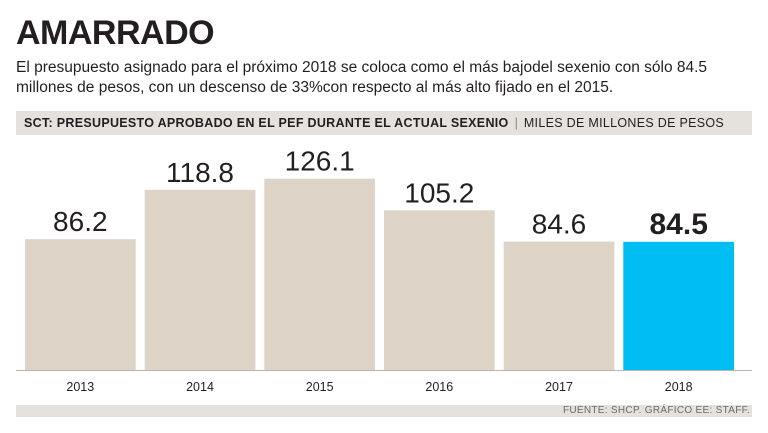 The image size is (768, 433). Describe the element at coordinates (679, 224) in the screenshot. I see `value-label-2018: 84.5` at that location.